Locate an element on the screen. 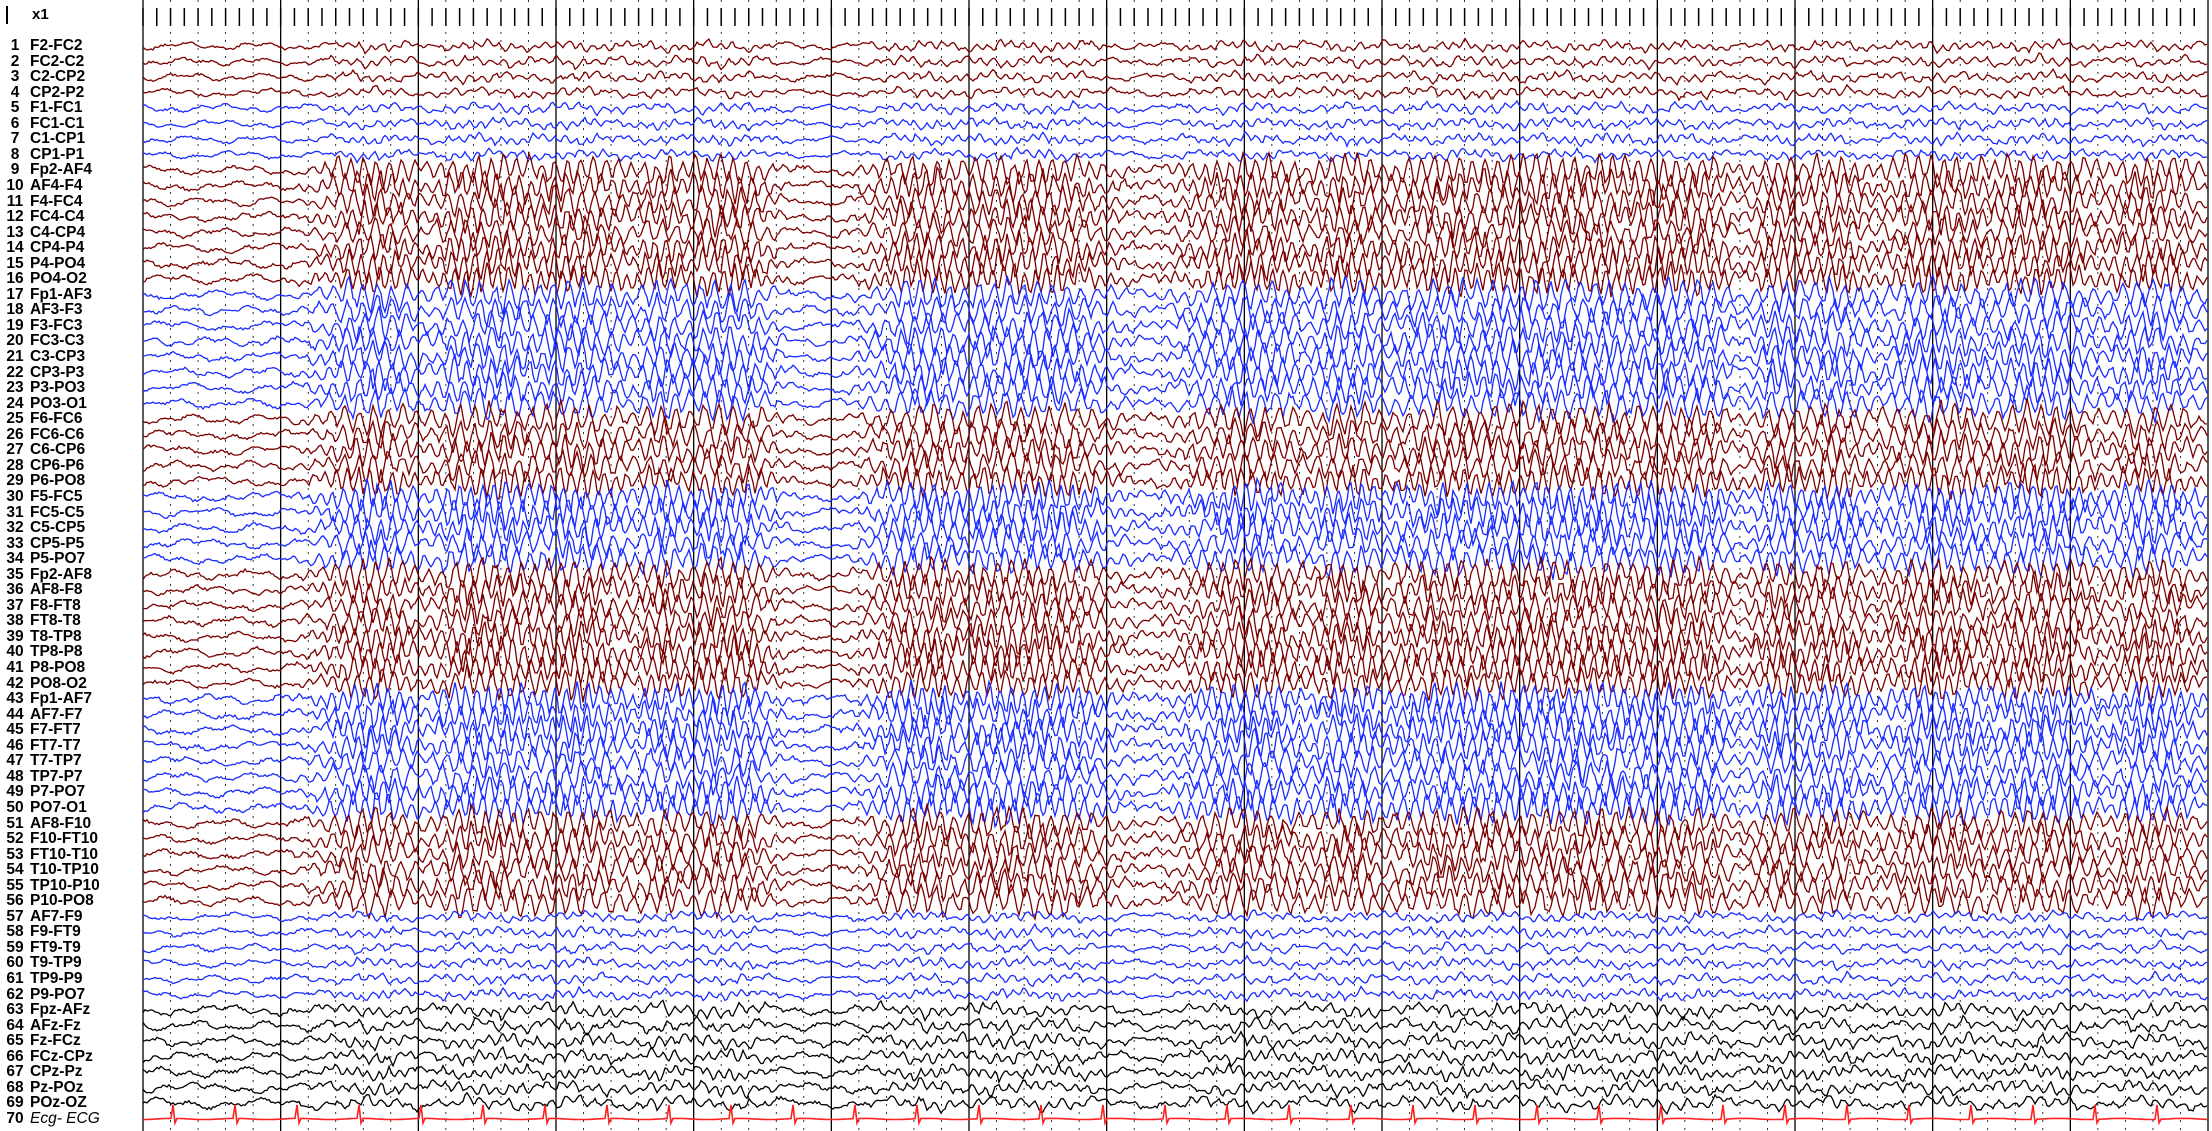  channel-name: TP8-P8 is located at coordinates (56, 652).